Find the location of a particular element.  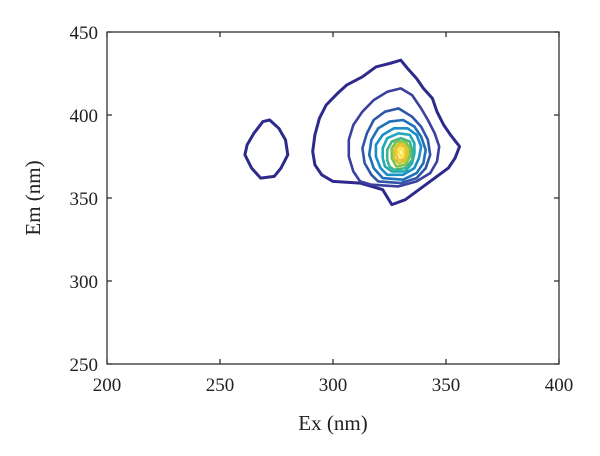

y-axis-label: Em (nm) is located at coordinates (33, 197).